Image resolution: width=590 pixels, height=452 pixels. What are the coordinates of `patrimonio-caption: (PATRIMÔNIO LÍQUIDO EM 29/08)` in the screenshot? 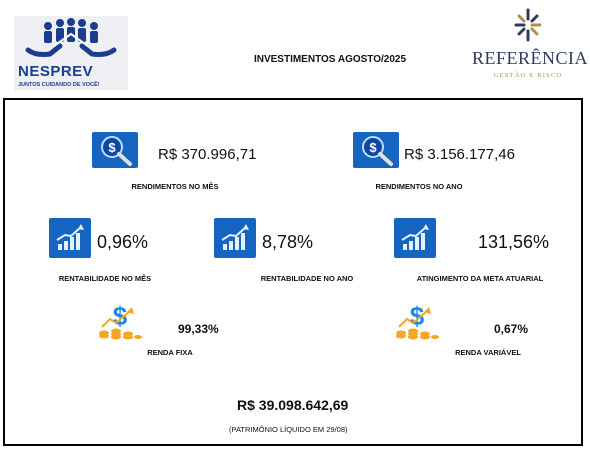 It's located at (288, 429).